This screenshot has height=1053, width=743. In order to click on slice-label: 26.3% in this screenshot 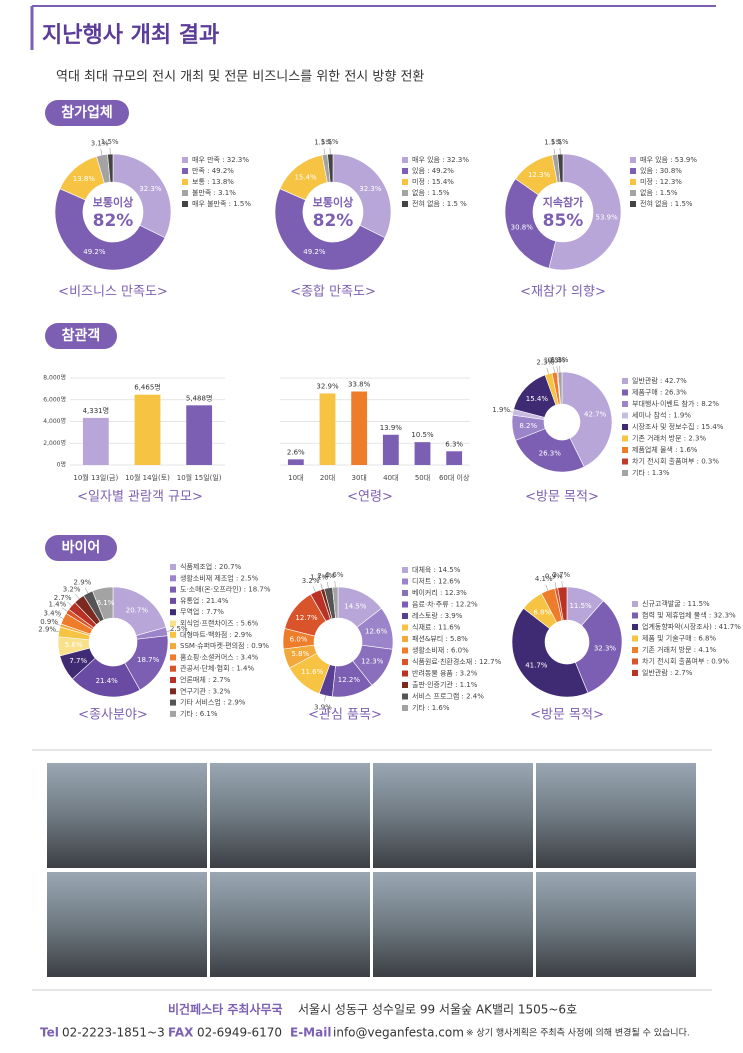, I will do `click(550, 454)`.